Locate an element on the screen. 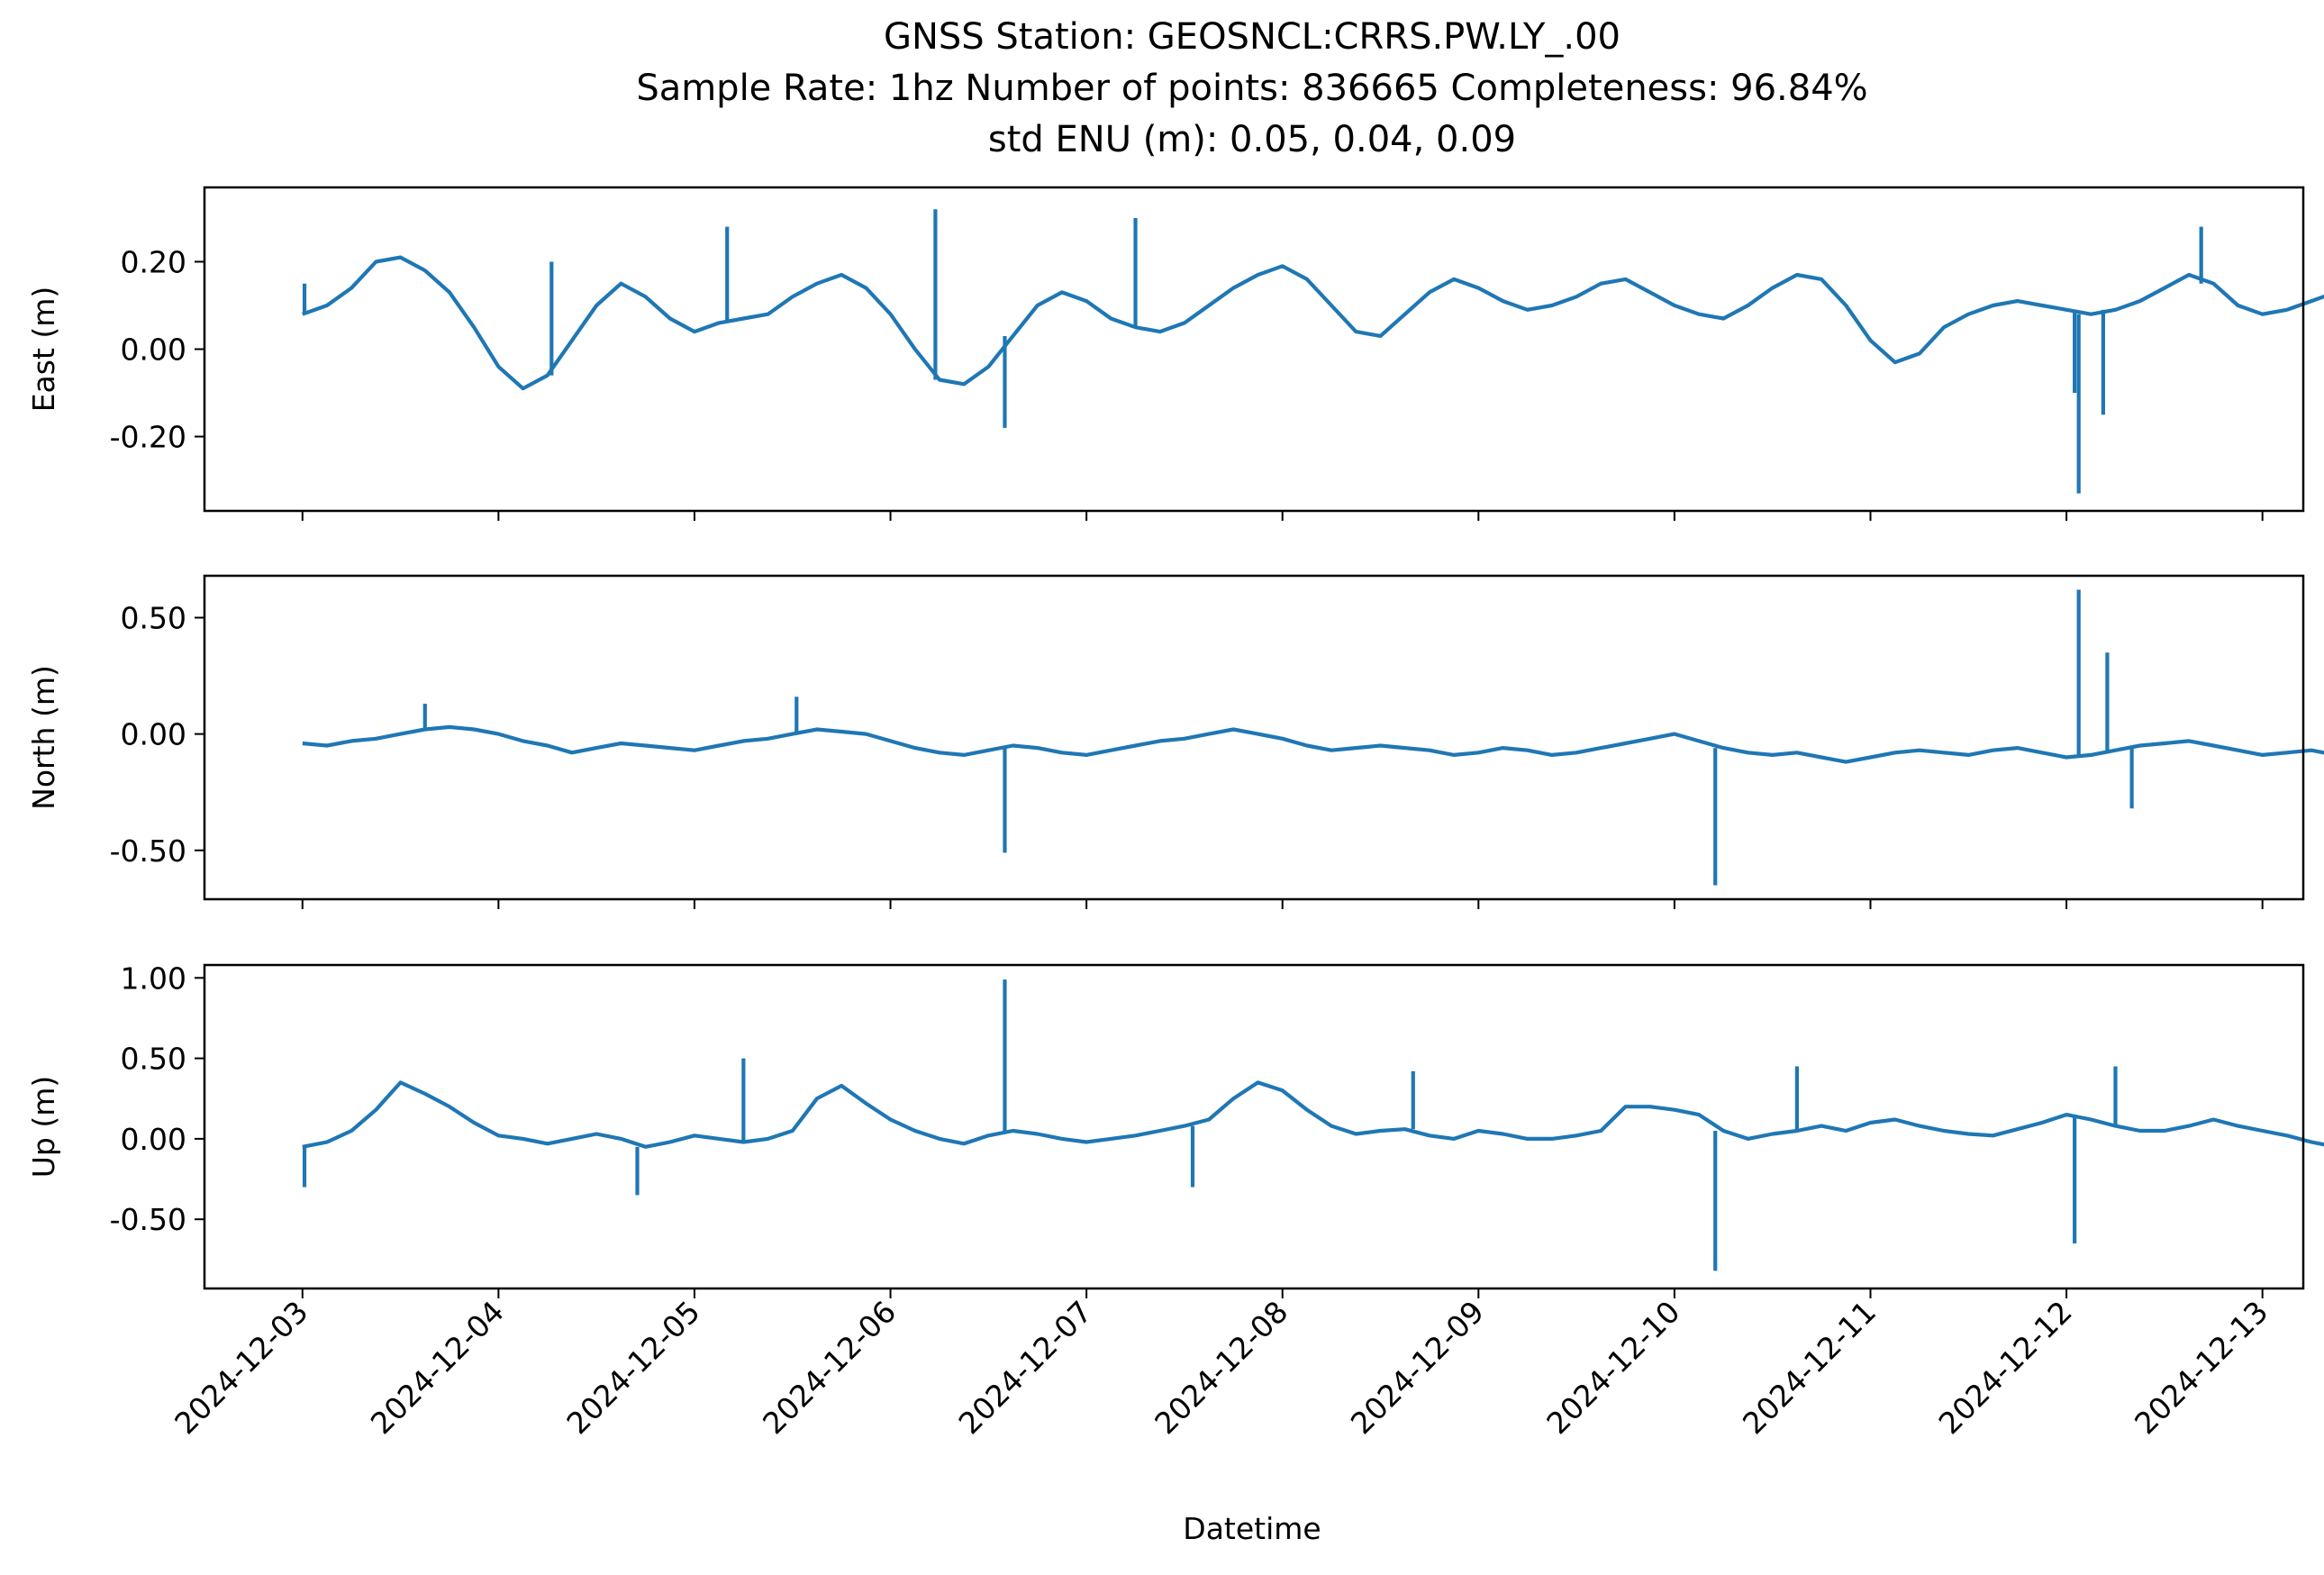 This screenshot has height=1575, width=2324. up-series-line is located at coordinates (1313, 1114).